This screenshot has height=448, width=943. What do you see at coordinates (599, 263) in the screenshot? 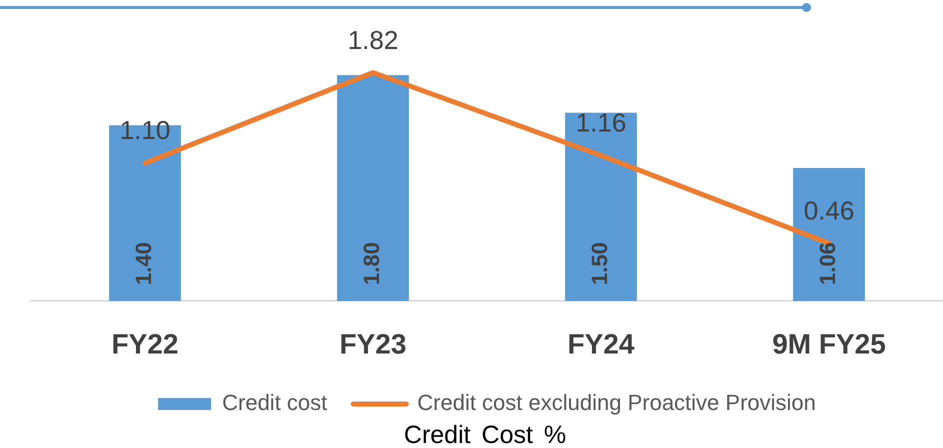
I see `data-label: 1.50` at bounding box center [599, 263].